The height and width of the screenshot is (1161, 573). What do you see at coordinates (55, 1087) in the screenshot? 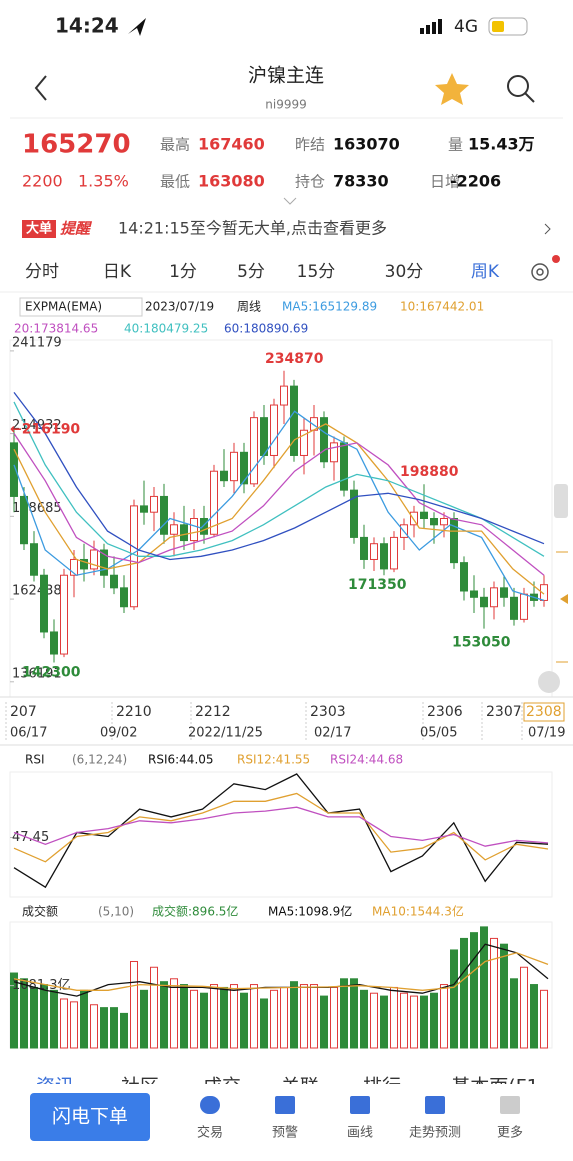
I see `section-tab: 资讯` at bounding box center [55, 1087].